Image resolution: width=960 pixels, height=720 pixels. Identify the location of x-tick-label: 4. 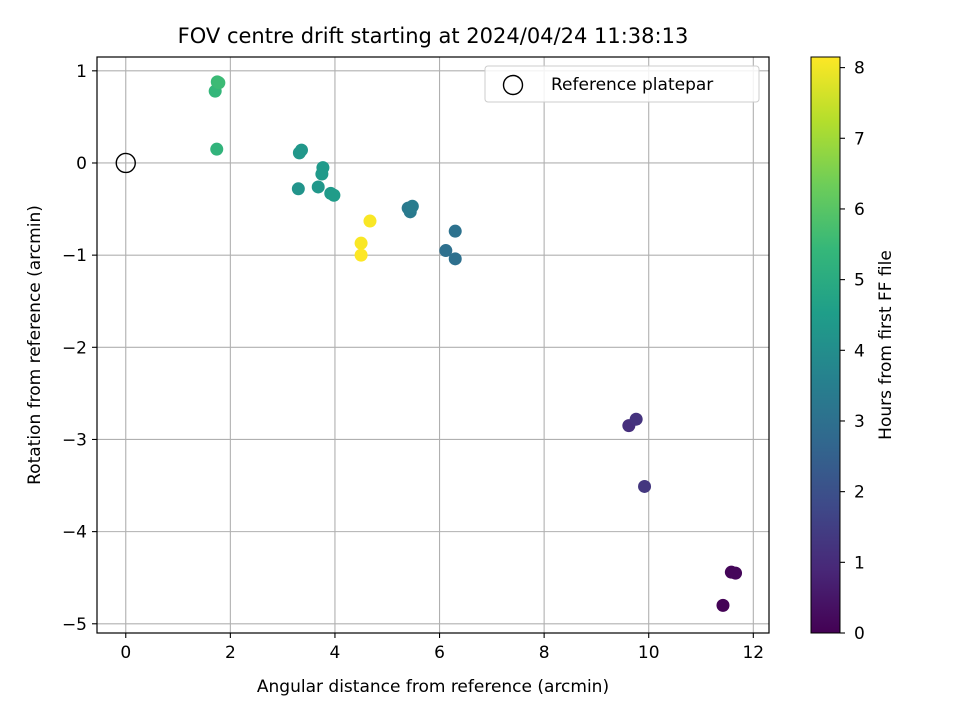
(335, 653).